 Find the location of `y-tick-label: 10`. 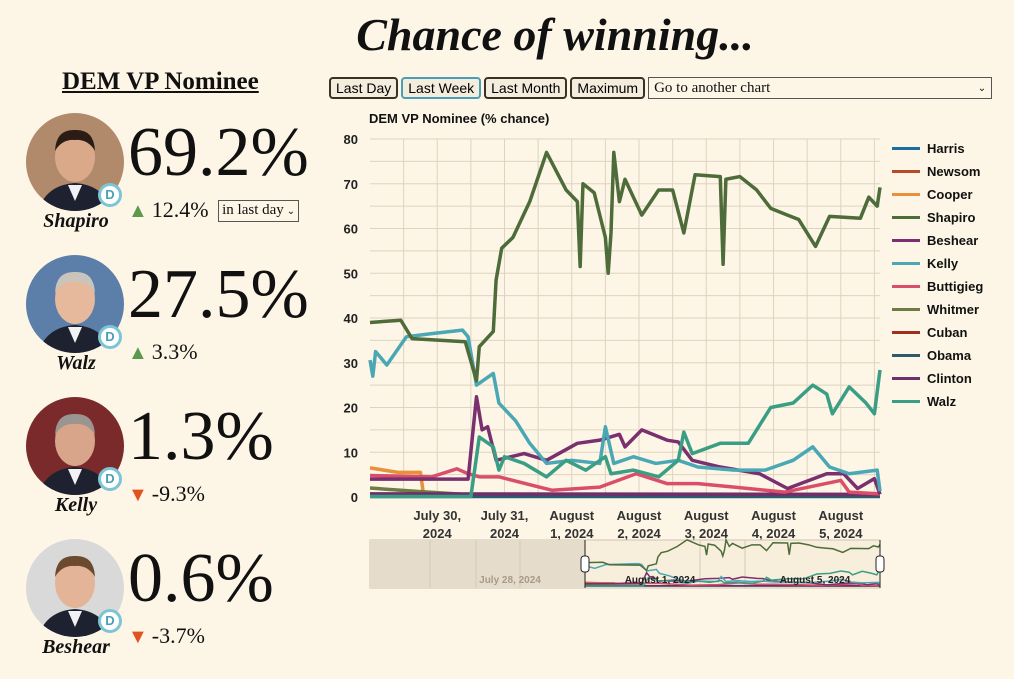

y-tick-label: 10 is located at coordinates (351, 452).